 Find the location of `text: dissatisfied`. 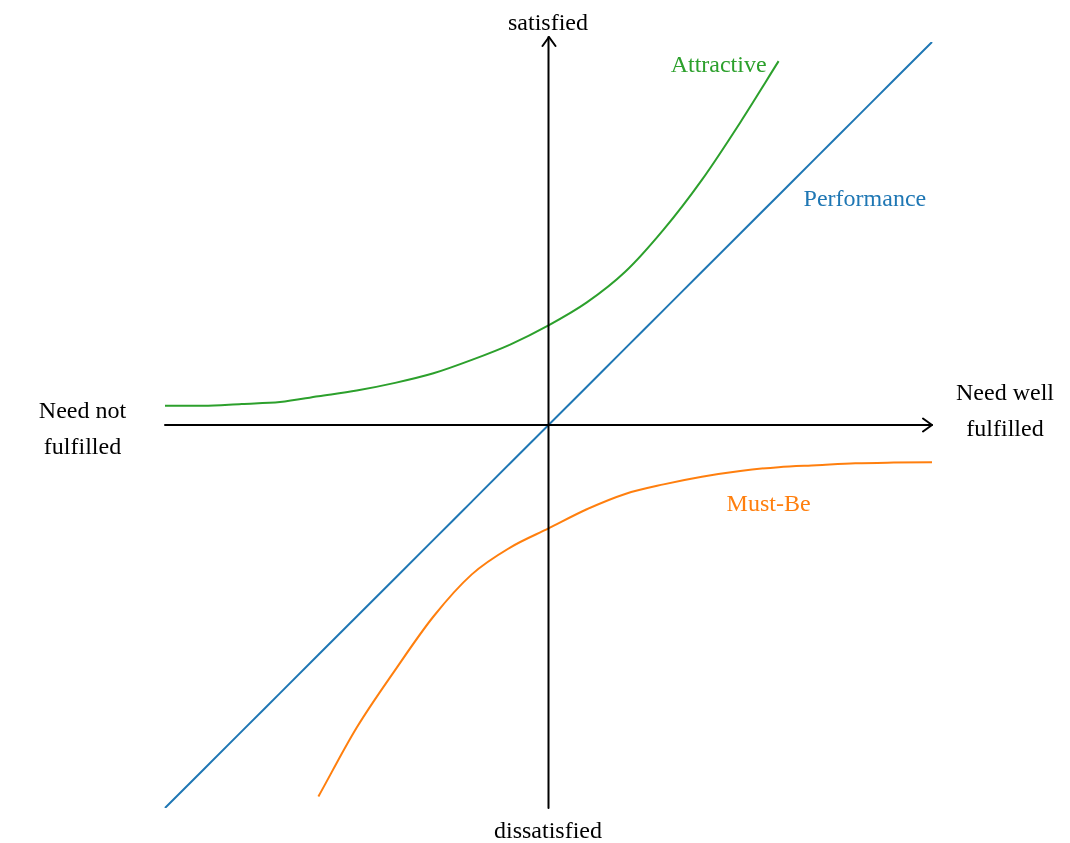

text: dissatisfied is located at coordinates (548, 829).